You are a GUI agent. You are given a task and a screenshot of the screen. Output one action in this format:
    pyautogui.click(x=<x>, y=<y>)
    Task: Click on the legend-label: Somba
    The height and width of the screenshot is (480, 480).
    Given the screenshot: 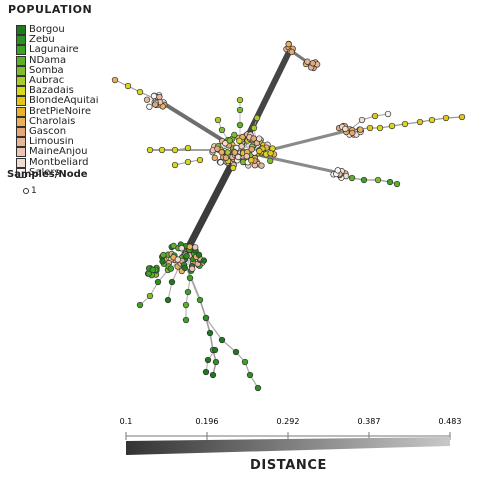 What is the action you would take?
    pyautogui.click(x=46, y=70)
    